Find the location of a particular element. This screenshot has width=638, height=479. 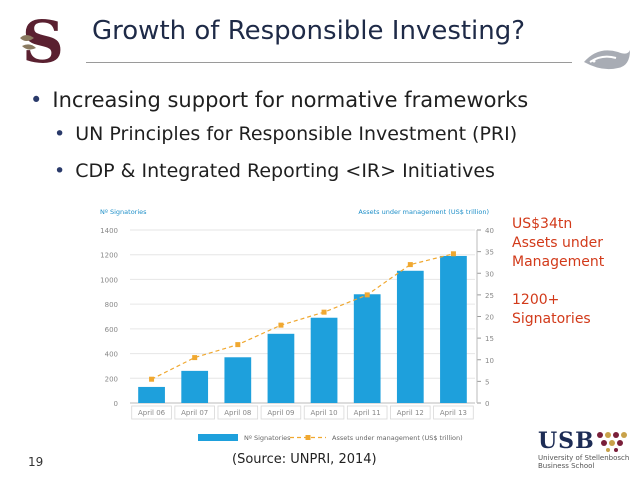

right-axis-label: Assets under management (US$ trillion) is located at coordinates (423, 212).